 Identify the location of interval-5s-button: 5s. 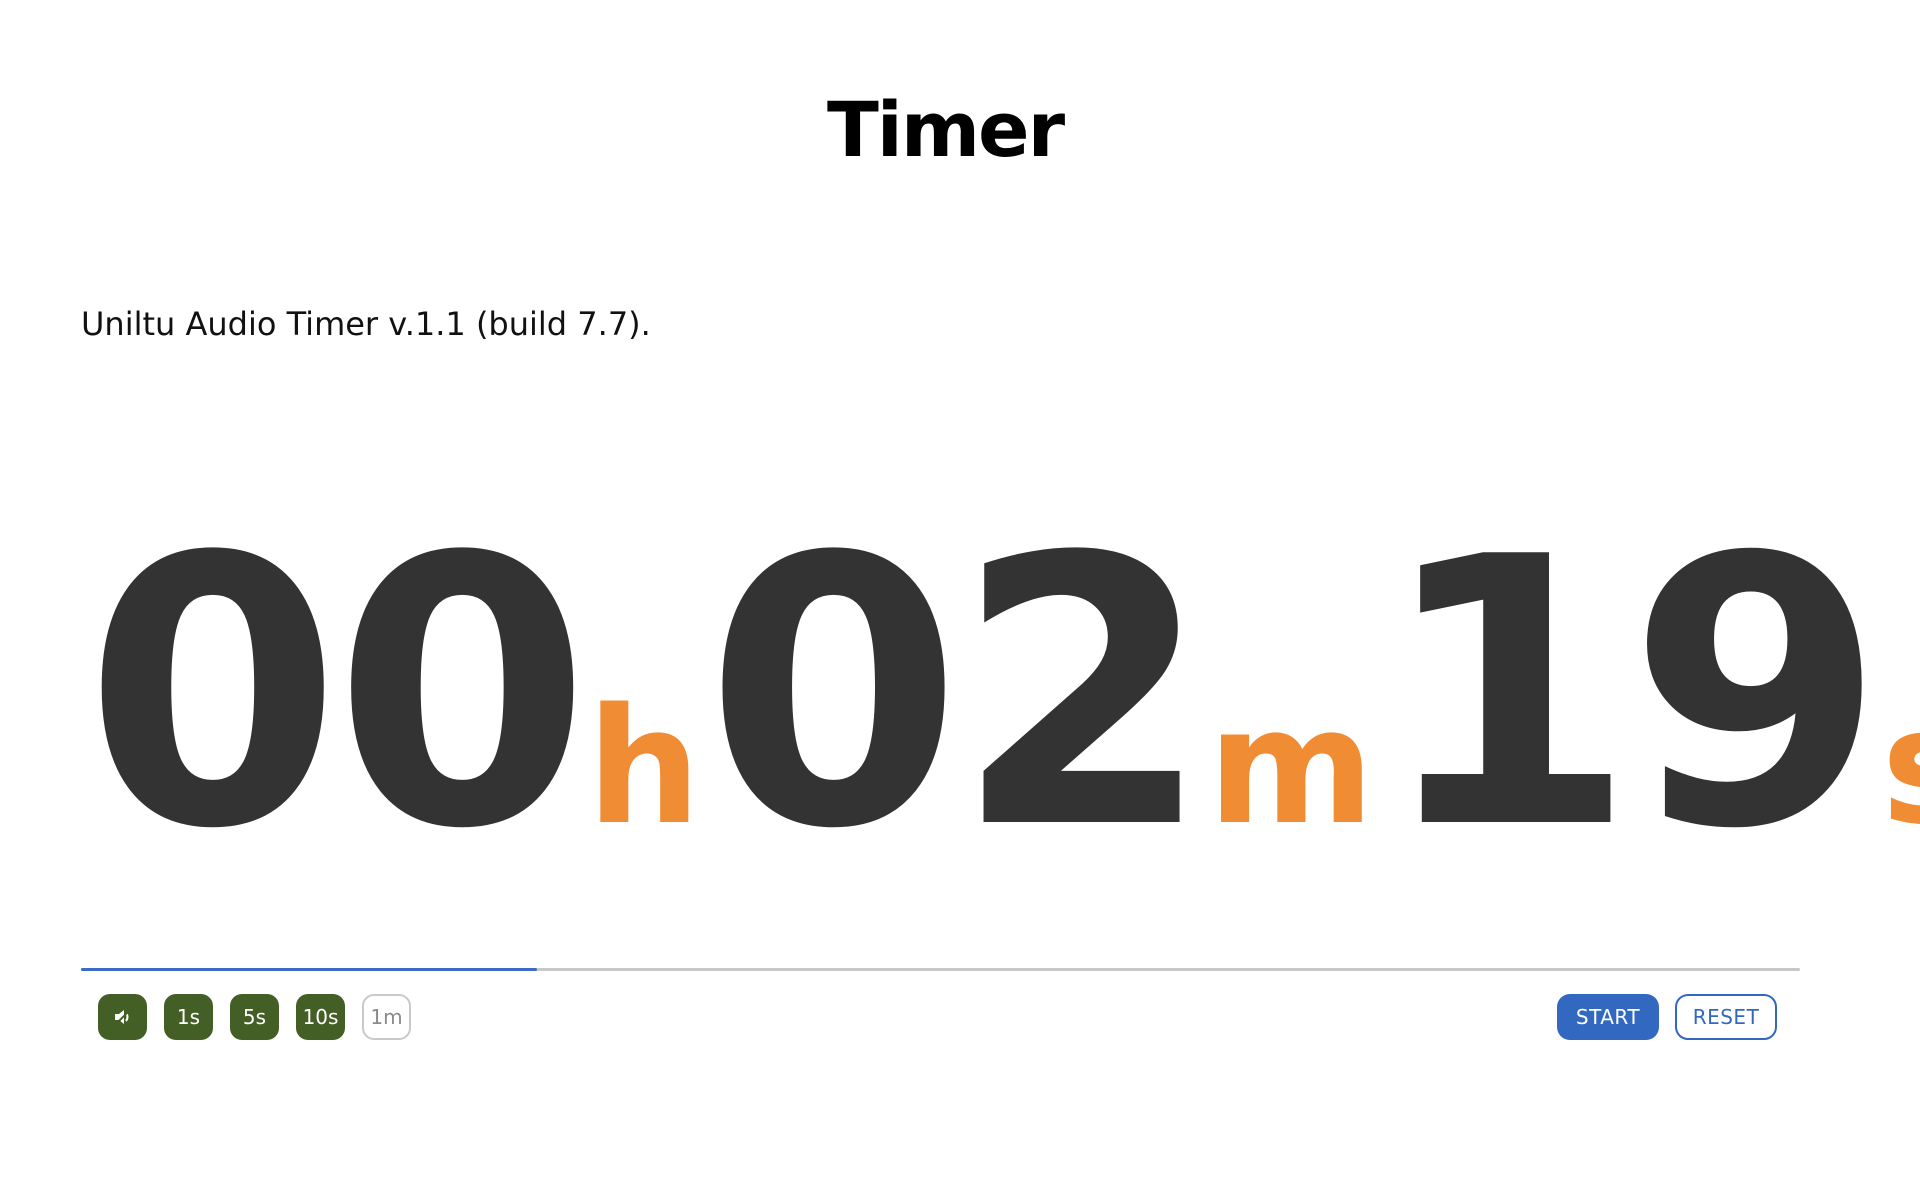
(254, 1017).